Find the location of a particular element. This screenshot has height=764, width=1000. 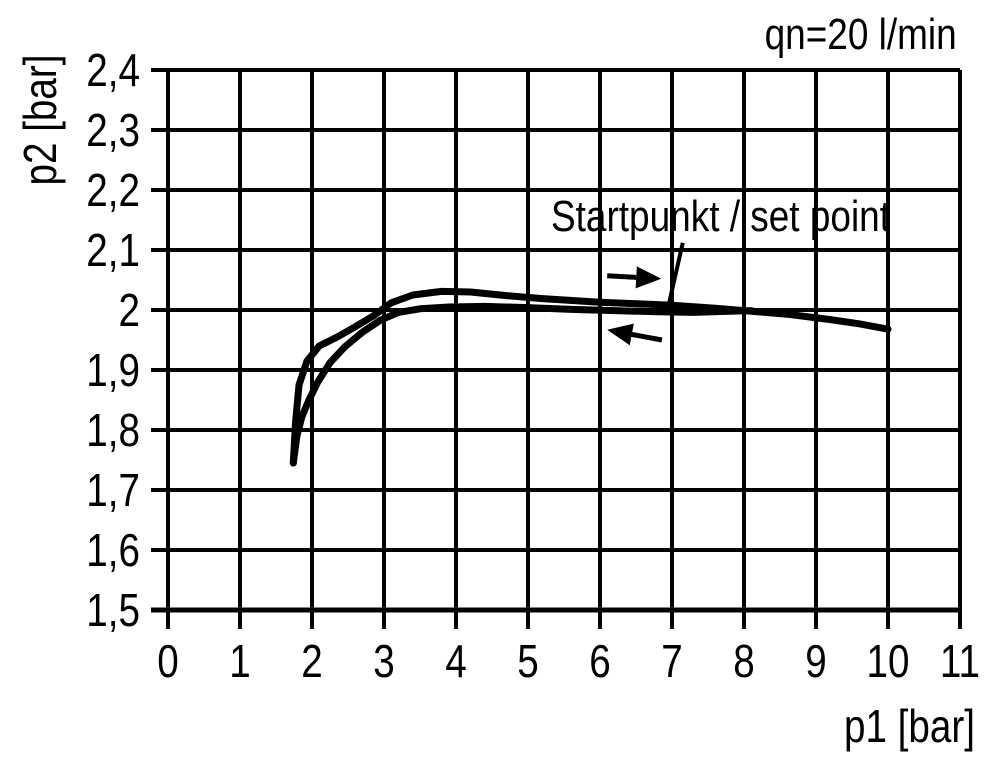

y-axis-tick-label-2,3: 2,3 is located at coordinates (113, 130).